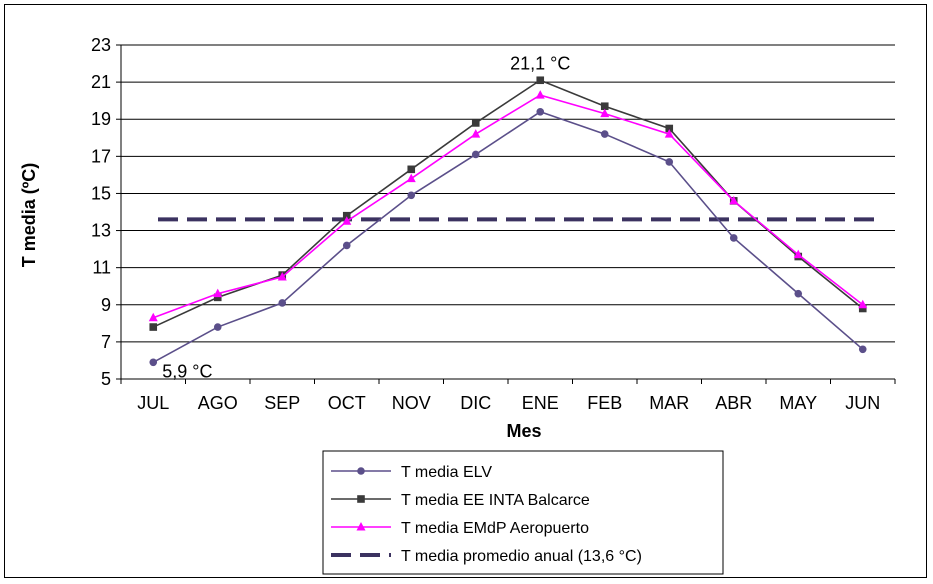 The image size is (933, 584). I want to click on legend-entry-t-media-emdp-aeropuerto: T media EMdP Aeropuerto, so click(460, 528).